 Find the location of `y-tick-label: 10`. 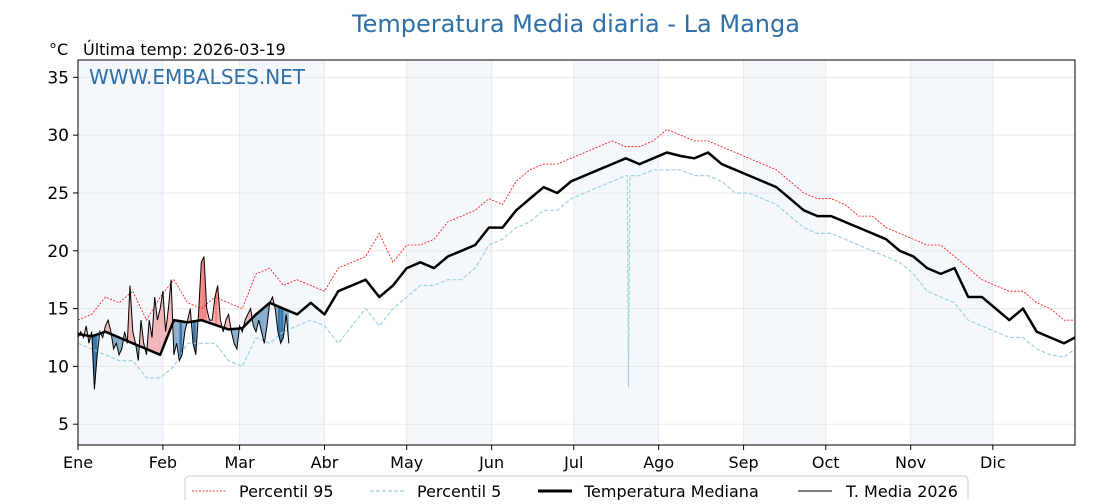

y-tick-label: 10 is located at coordinates (58, 367).